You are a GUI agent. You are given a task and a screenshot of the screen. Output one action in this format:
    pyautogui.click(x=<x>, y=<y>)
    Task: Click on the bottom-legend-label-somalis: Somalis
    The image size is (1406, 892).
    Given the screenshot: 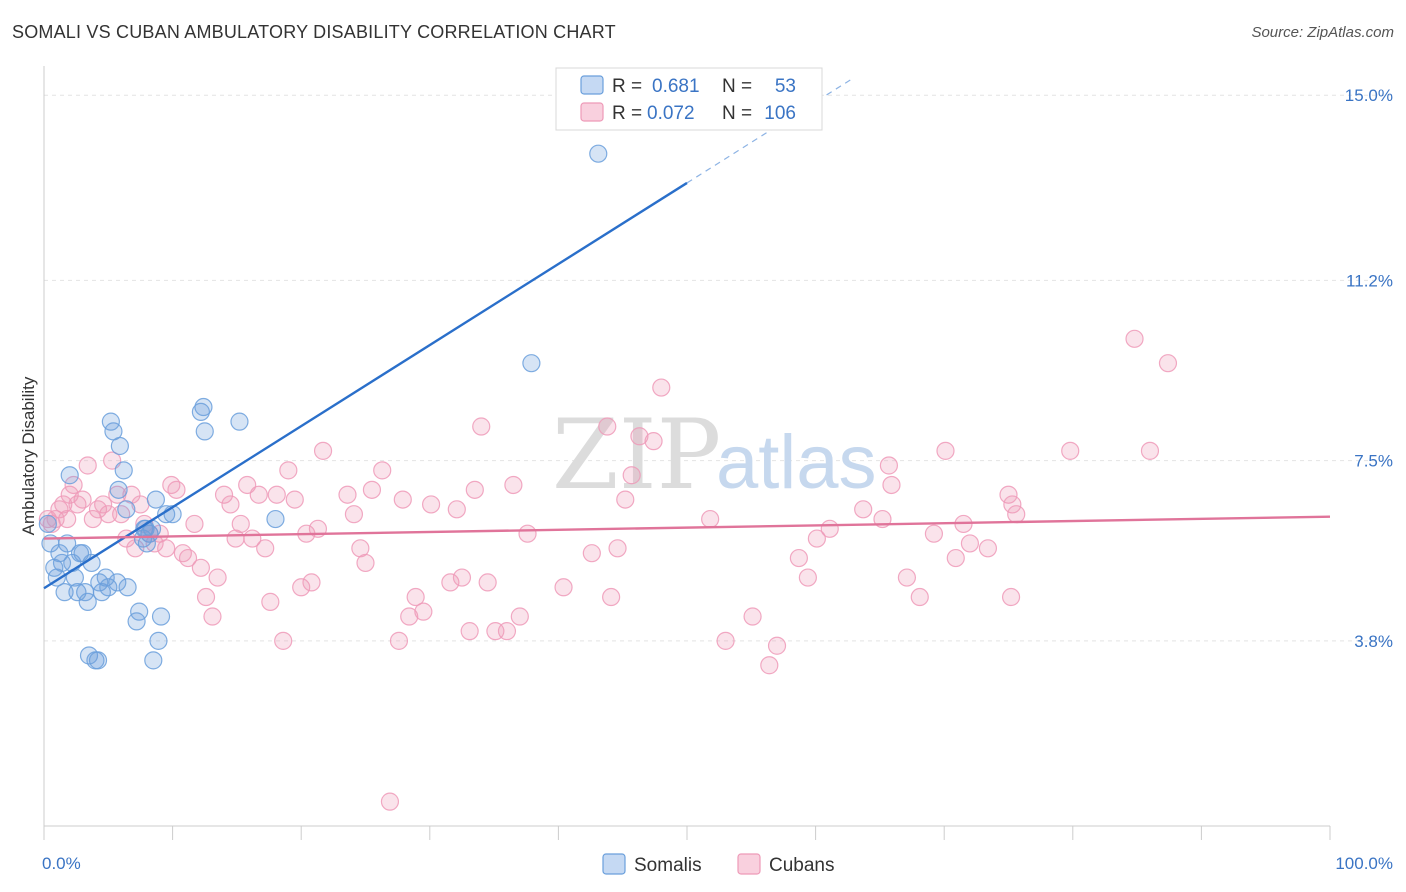 What is the action you would take?
    pyautogui.click(x=668, y=865)
    